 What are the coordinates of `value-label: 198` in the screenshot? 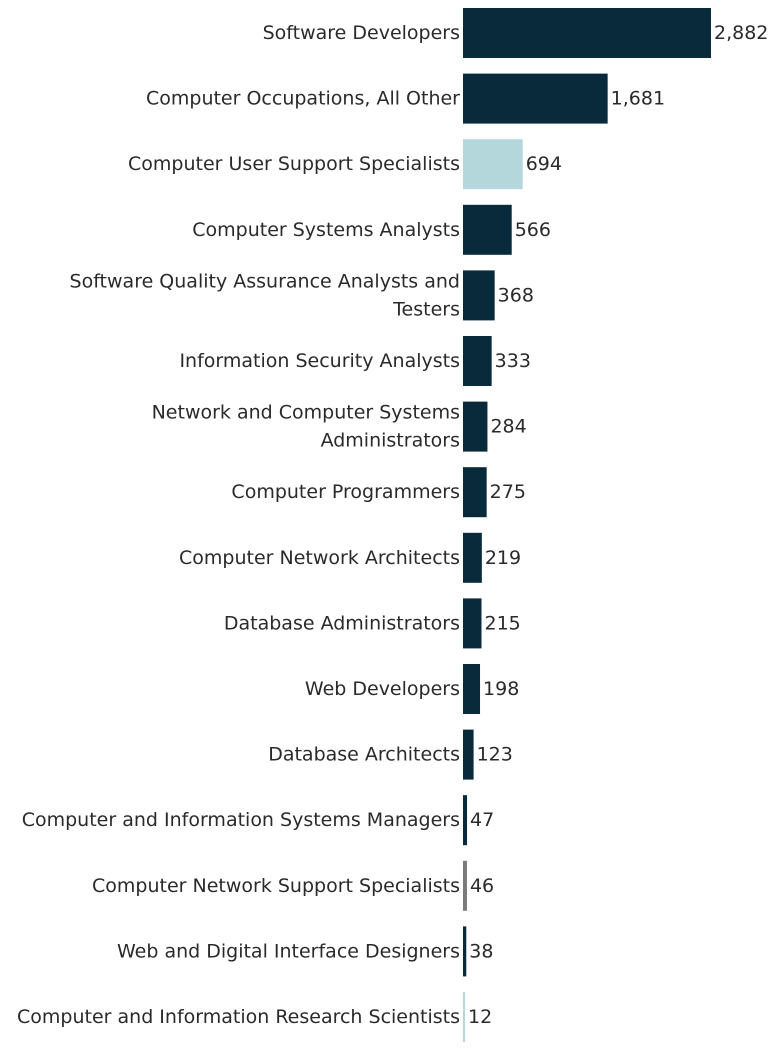 It's located at (501, 689).